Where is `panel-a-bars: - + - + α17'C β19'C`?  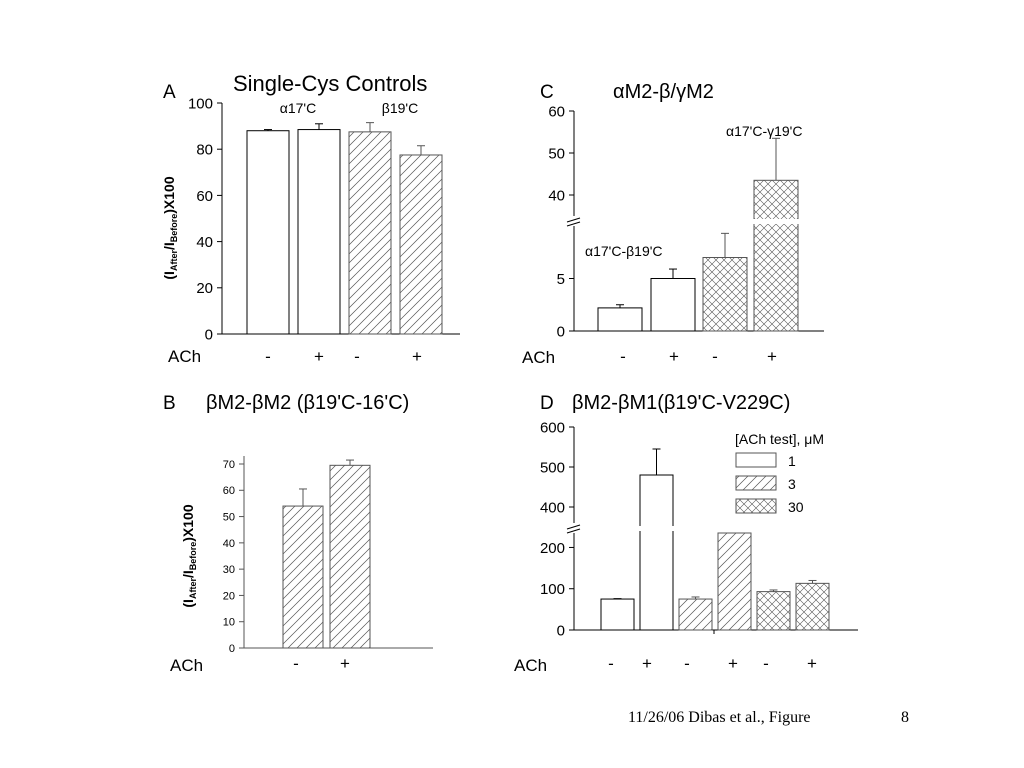 panel-a-bars: - + - + α17'C β19'C is located at coordinates (344, 233).